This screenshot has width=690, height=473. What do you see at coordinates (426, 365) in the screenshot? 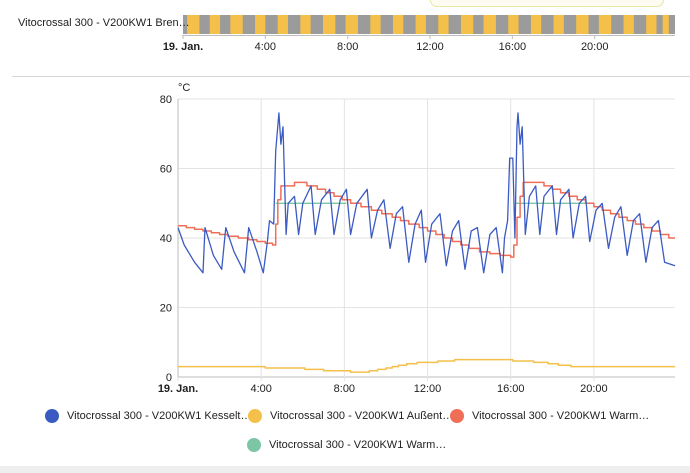
I see `series-1-line` at bounding box center [426, 365].